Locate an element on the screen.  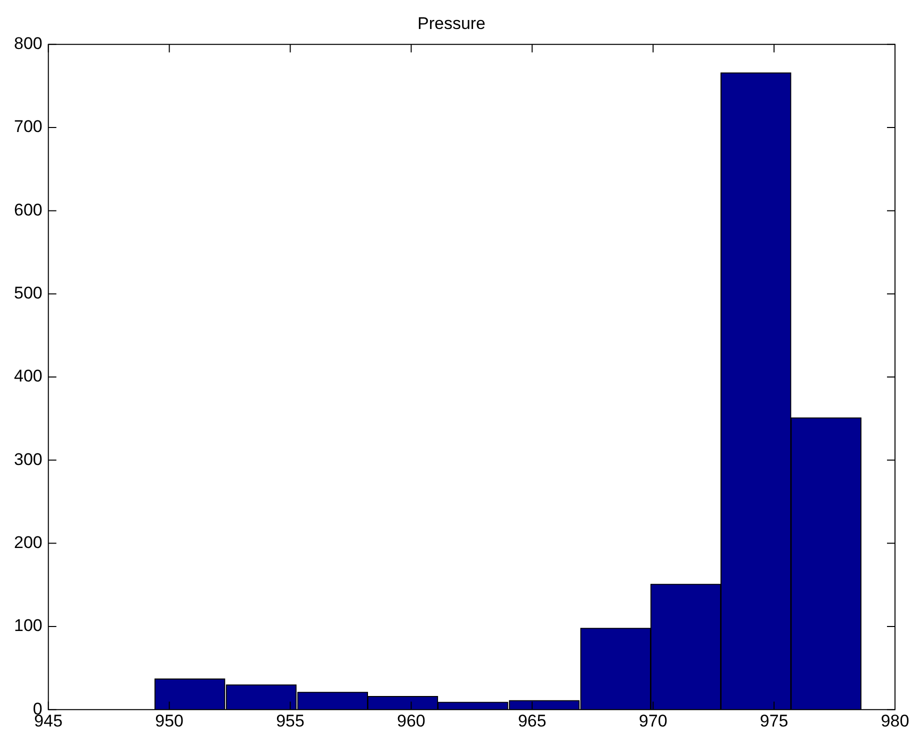
y-tick-label: 300 is located at coordinates (28, 459).